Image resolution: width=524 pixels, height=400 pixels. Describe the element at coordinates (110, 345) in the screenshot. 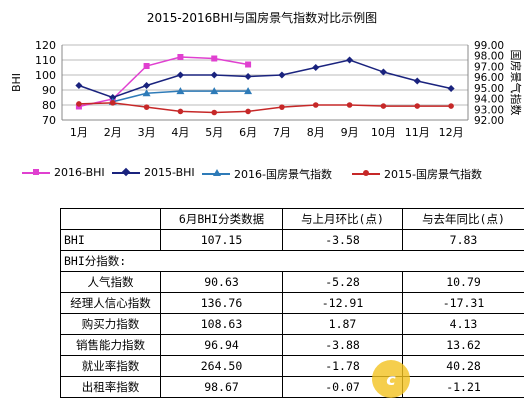

I see `table-row-label: 销售能力指数` at that location.